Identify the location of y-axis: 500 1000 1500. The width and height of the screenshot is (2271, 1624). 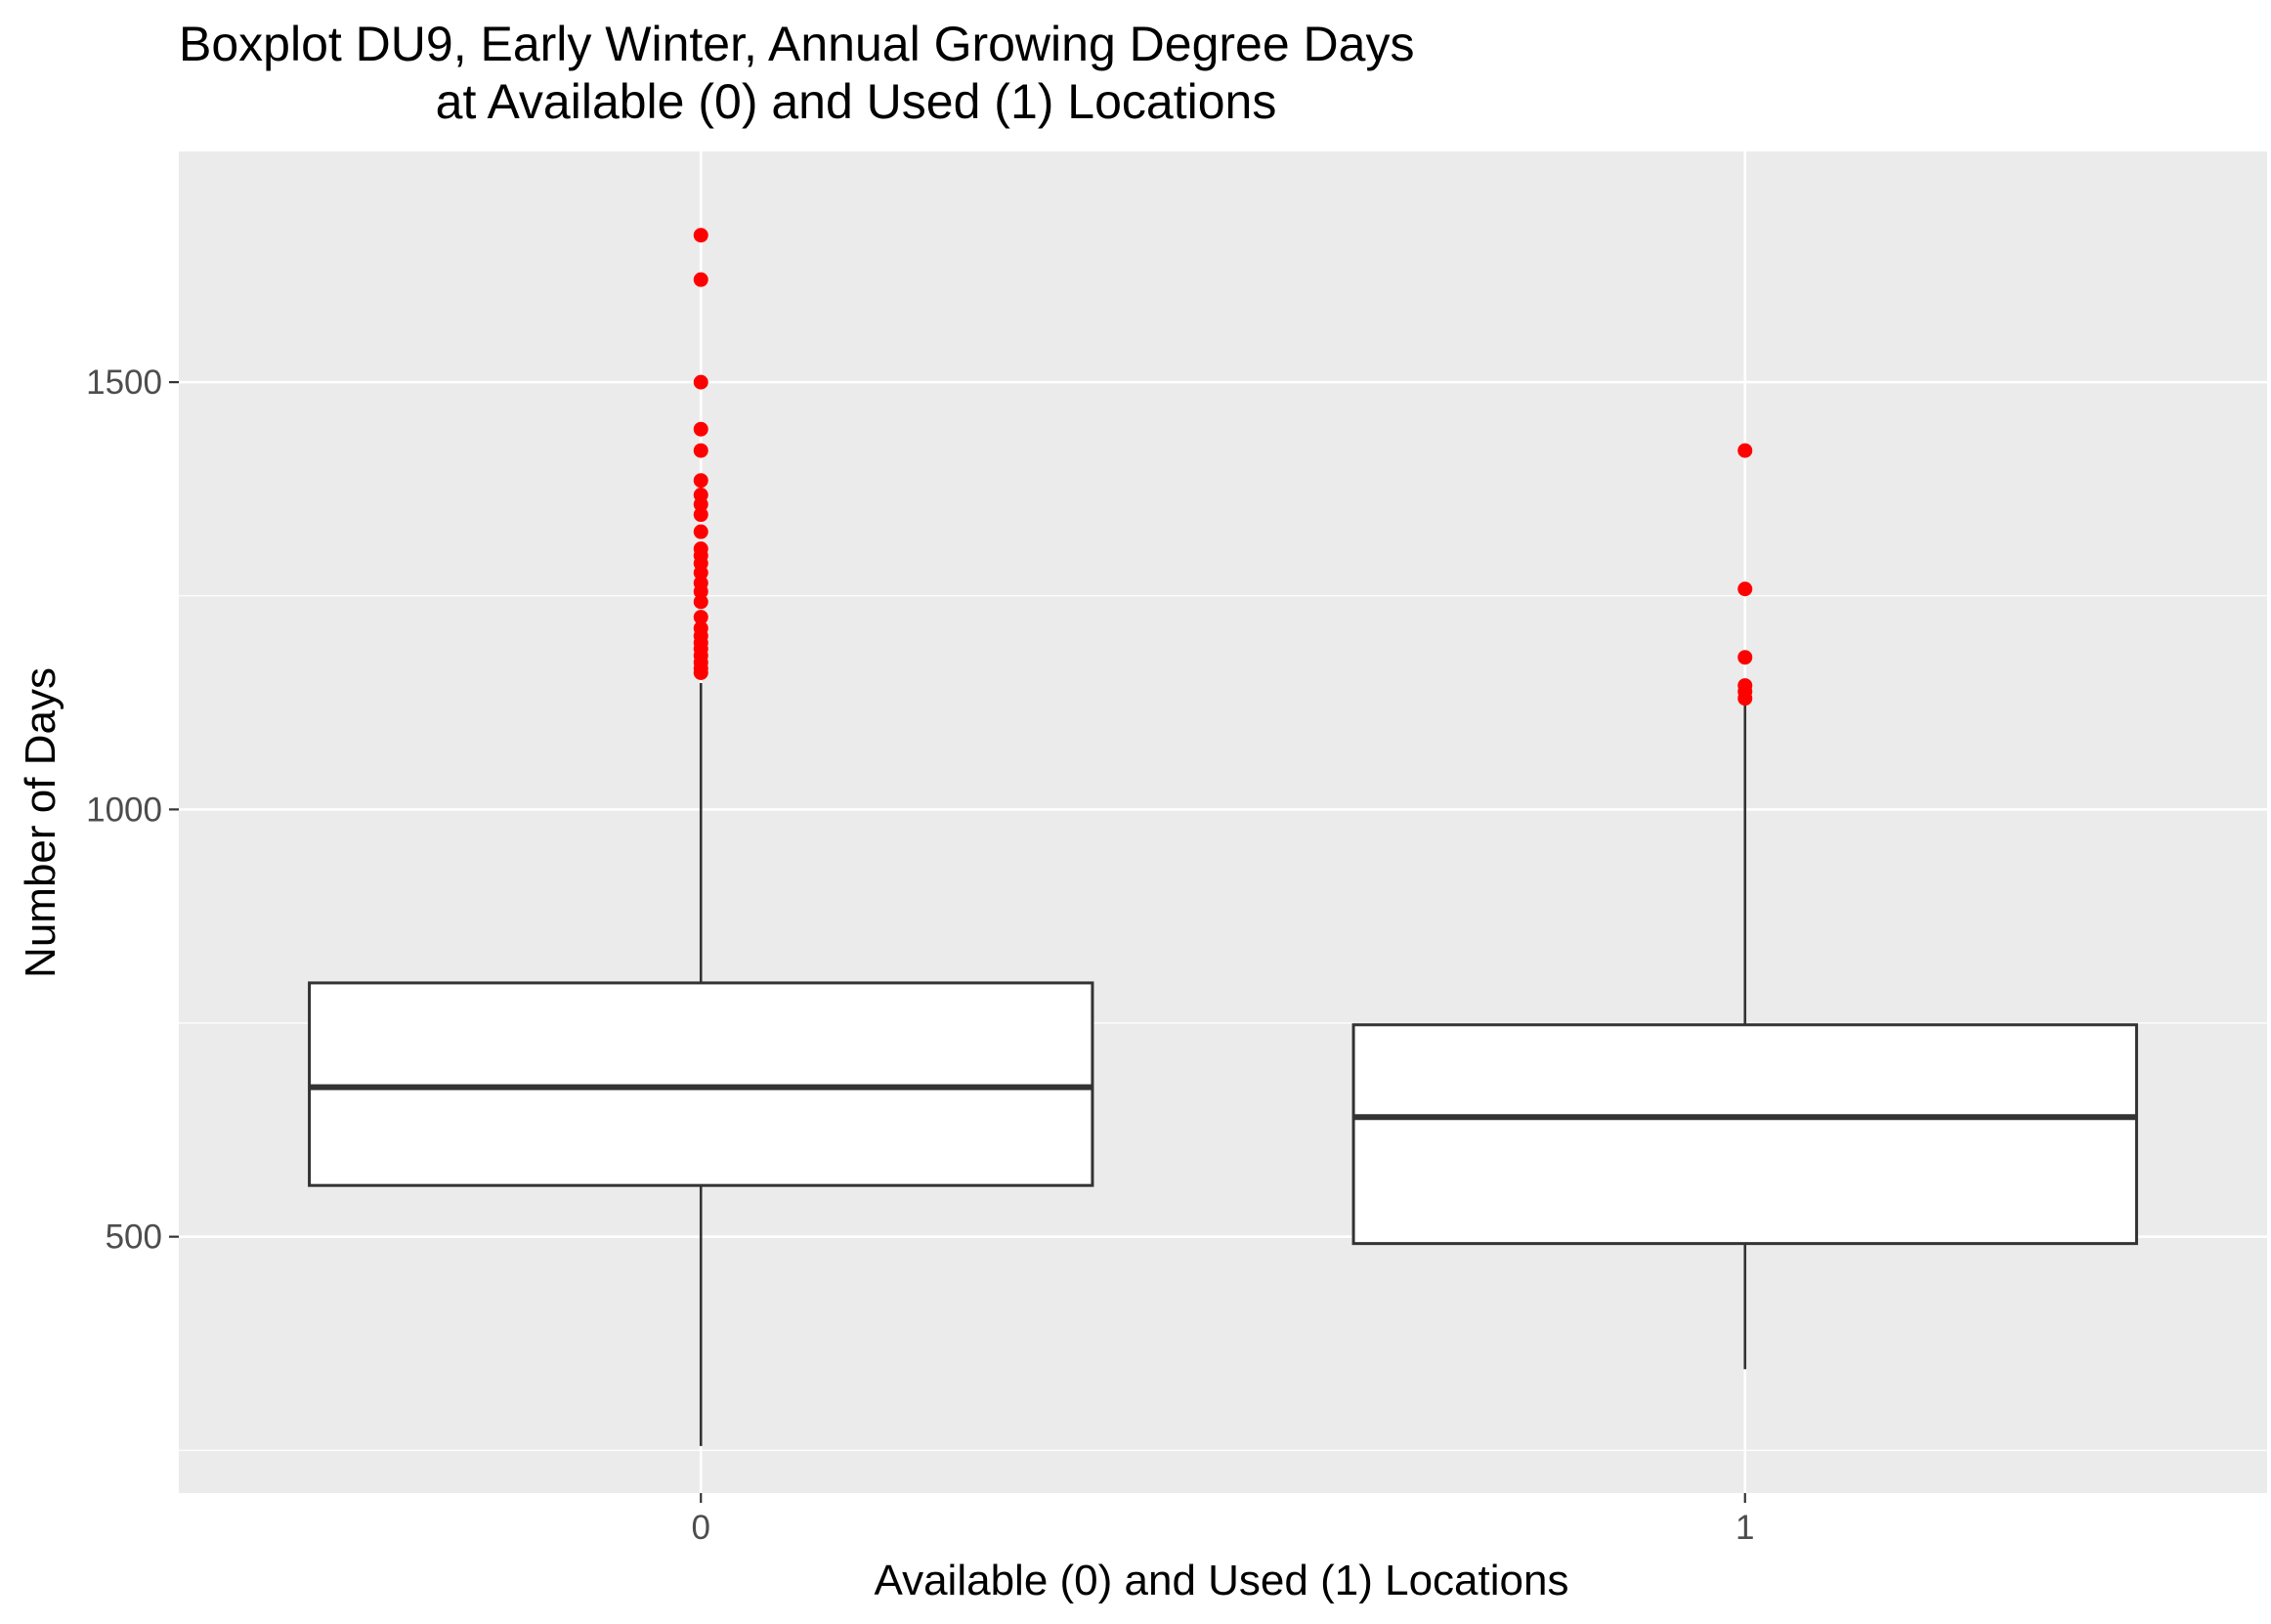
(132, 810).